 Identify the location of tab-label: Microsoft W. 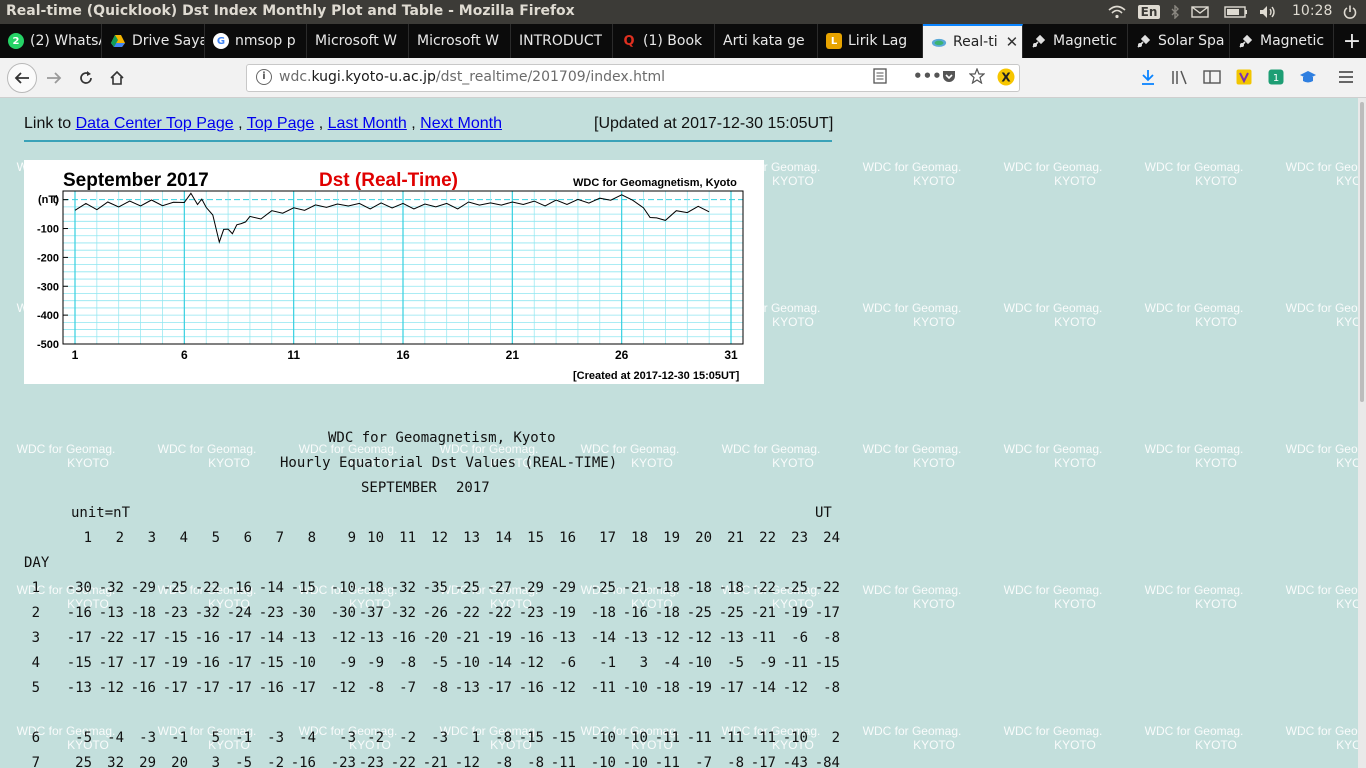
(458, 41).